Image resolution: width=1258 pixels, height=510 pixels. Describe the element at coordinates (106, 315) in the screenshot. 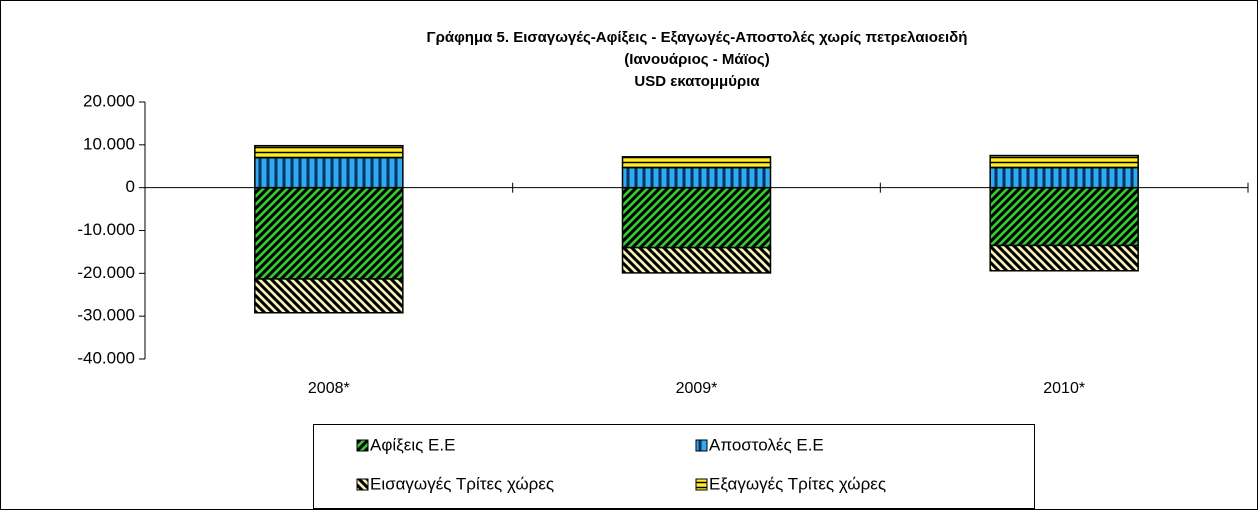

I see `y-tick-label: -30.000` at that location.